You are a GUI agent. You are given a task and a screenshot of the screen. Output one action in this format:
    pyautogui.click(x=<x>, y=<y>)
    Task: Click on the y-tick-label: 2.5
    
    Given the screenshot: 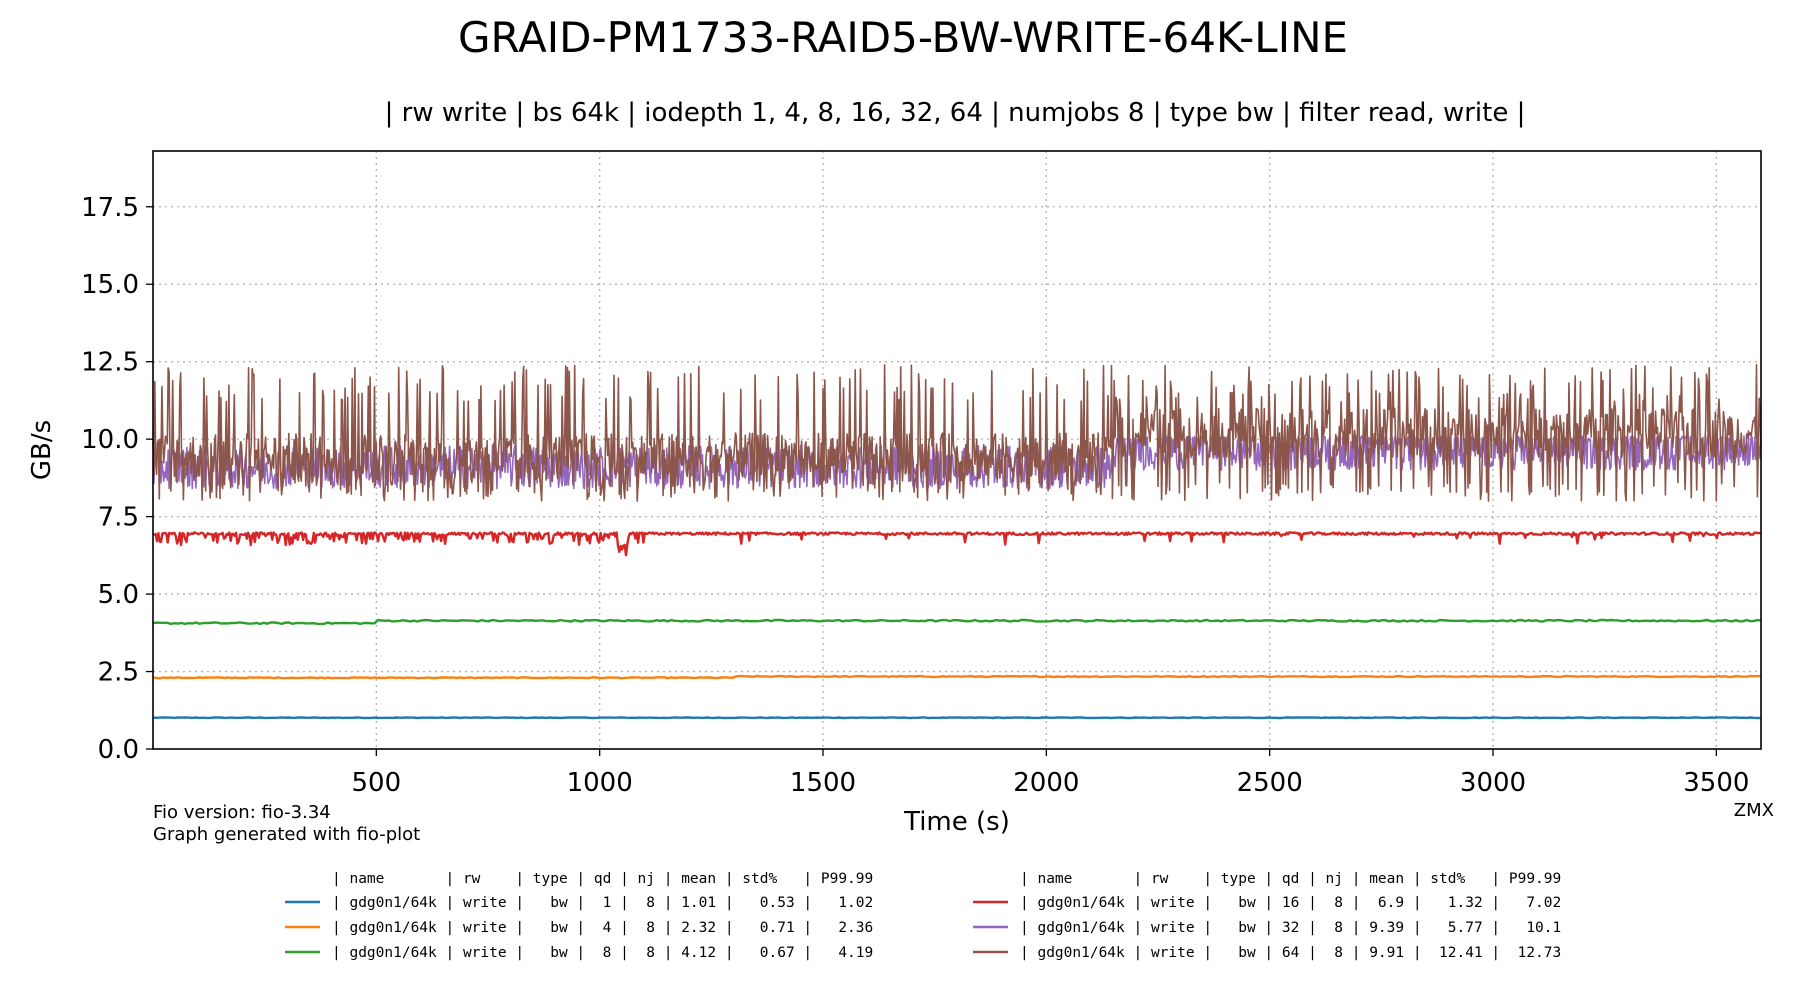 What is the action you would take?
    pyautogui.click(x=118, y=673)
    